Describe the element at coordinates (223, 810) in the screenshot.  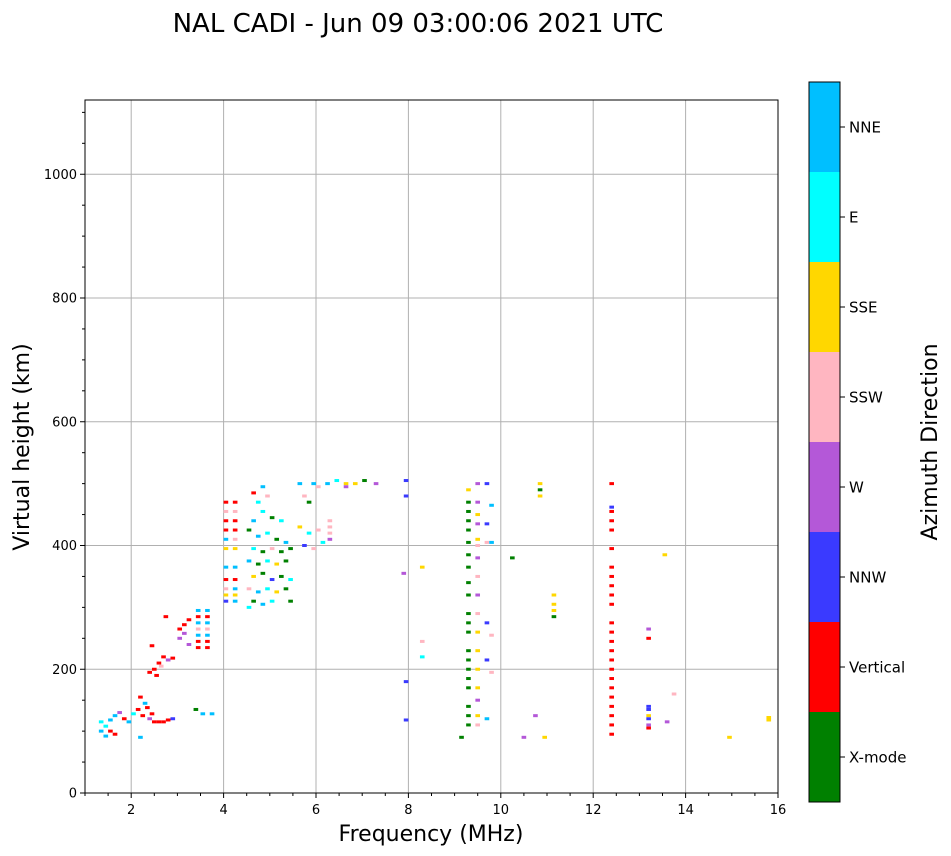
I see `x-tick-label: 4` at that location.